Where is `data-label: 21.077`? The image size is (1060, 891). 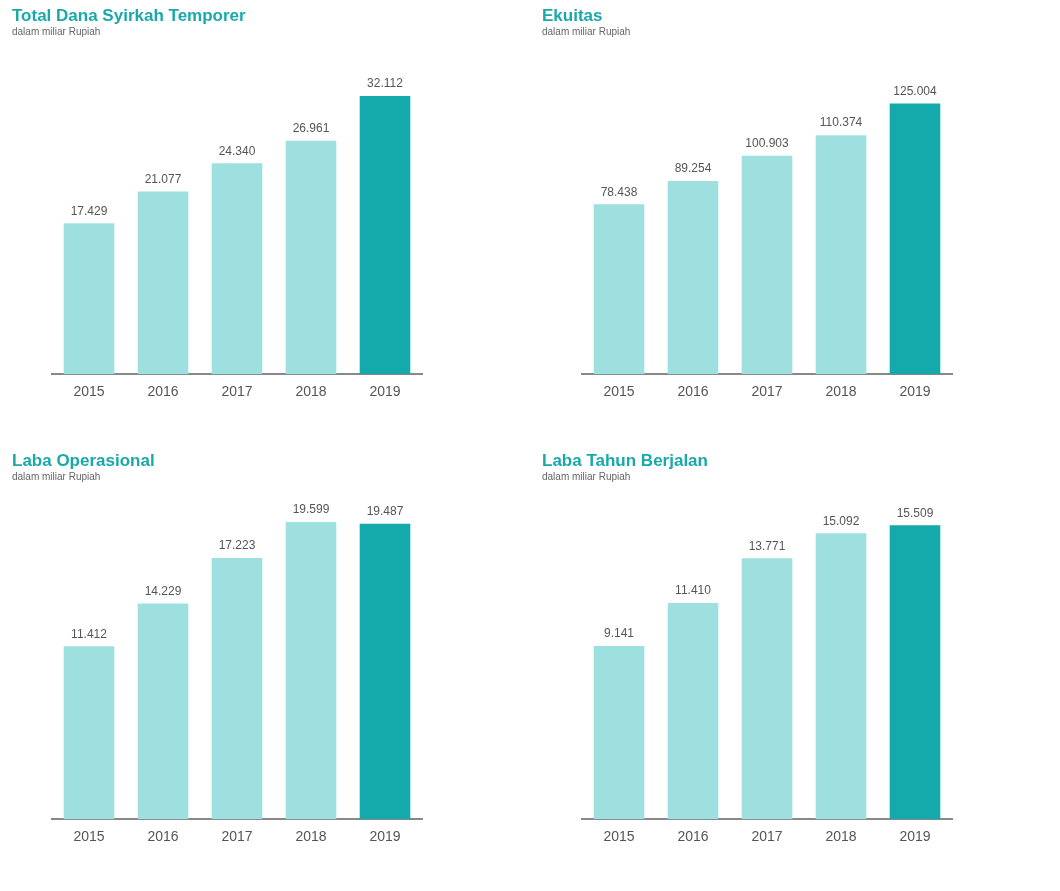
data-label: 21.077 is located at coordinates (163, 178).